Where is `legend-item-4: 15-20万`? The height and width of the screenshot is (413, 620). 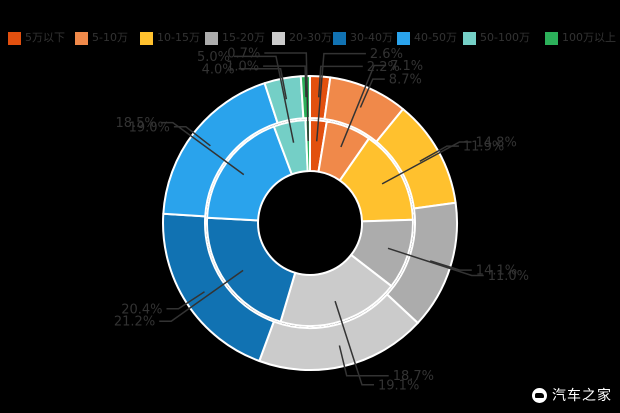 legend-item-4: 15-20万 is located at coordinates (235, 38).